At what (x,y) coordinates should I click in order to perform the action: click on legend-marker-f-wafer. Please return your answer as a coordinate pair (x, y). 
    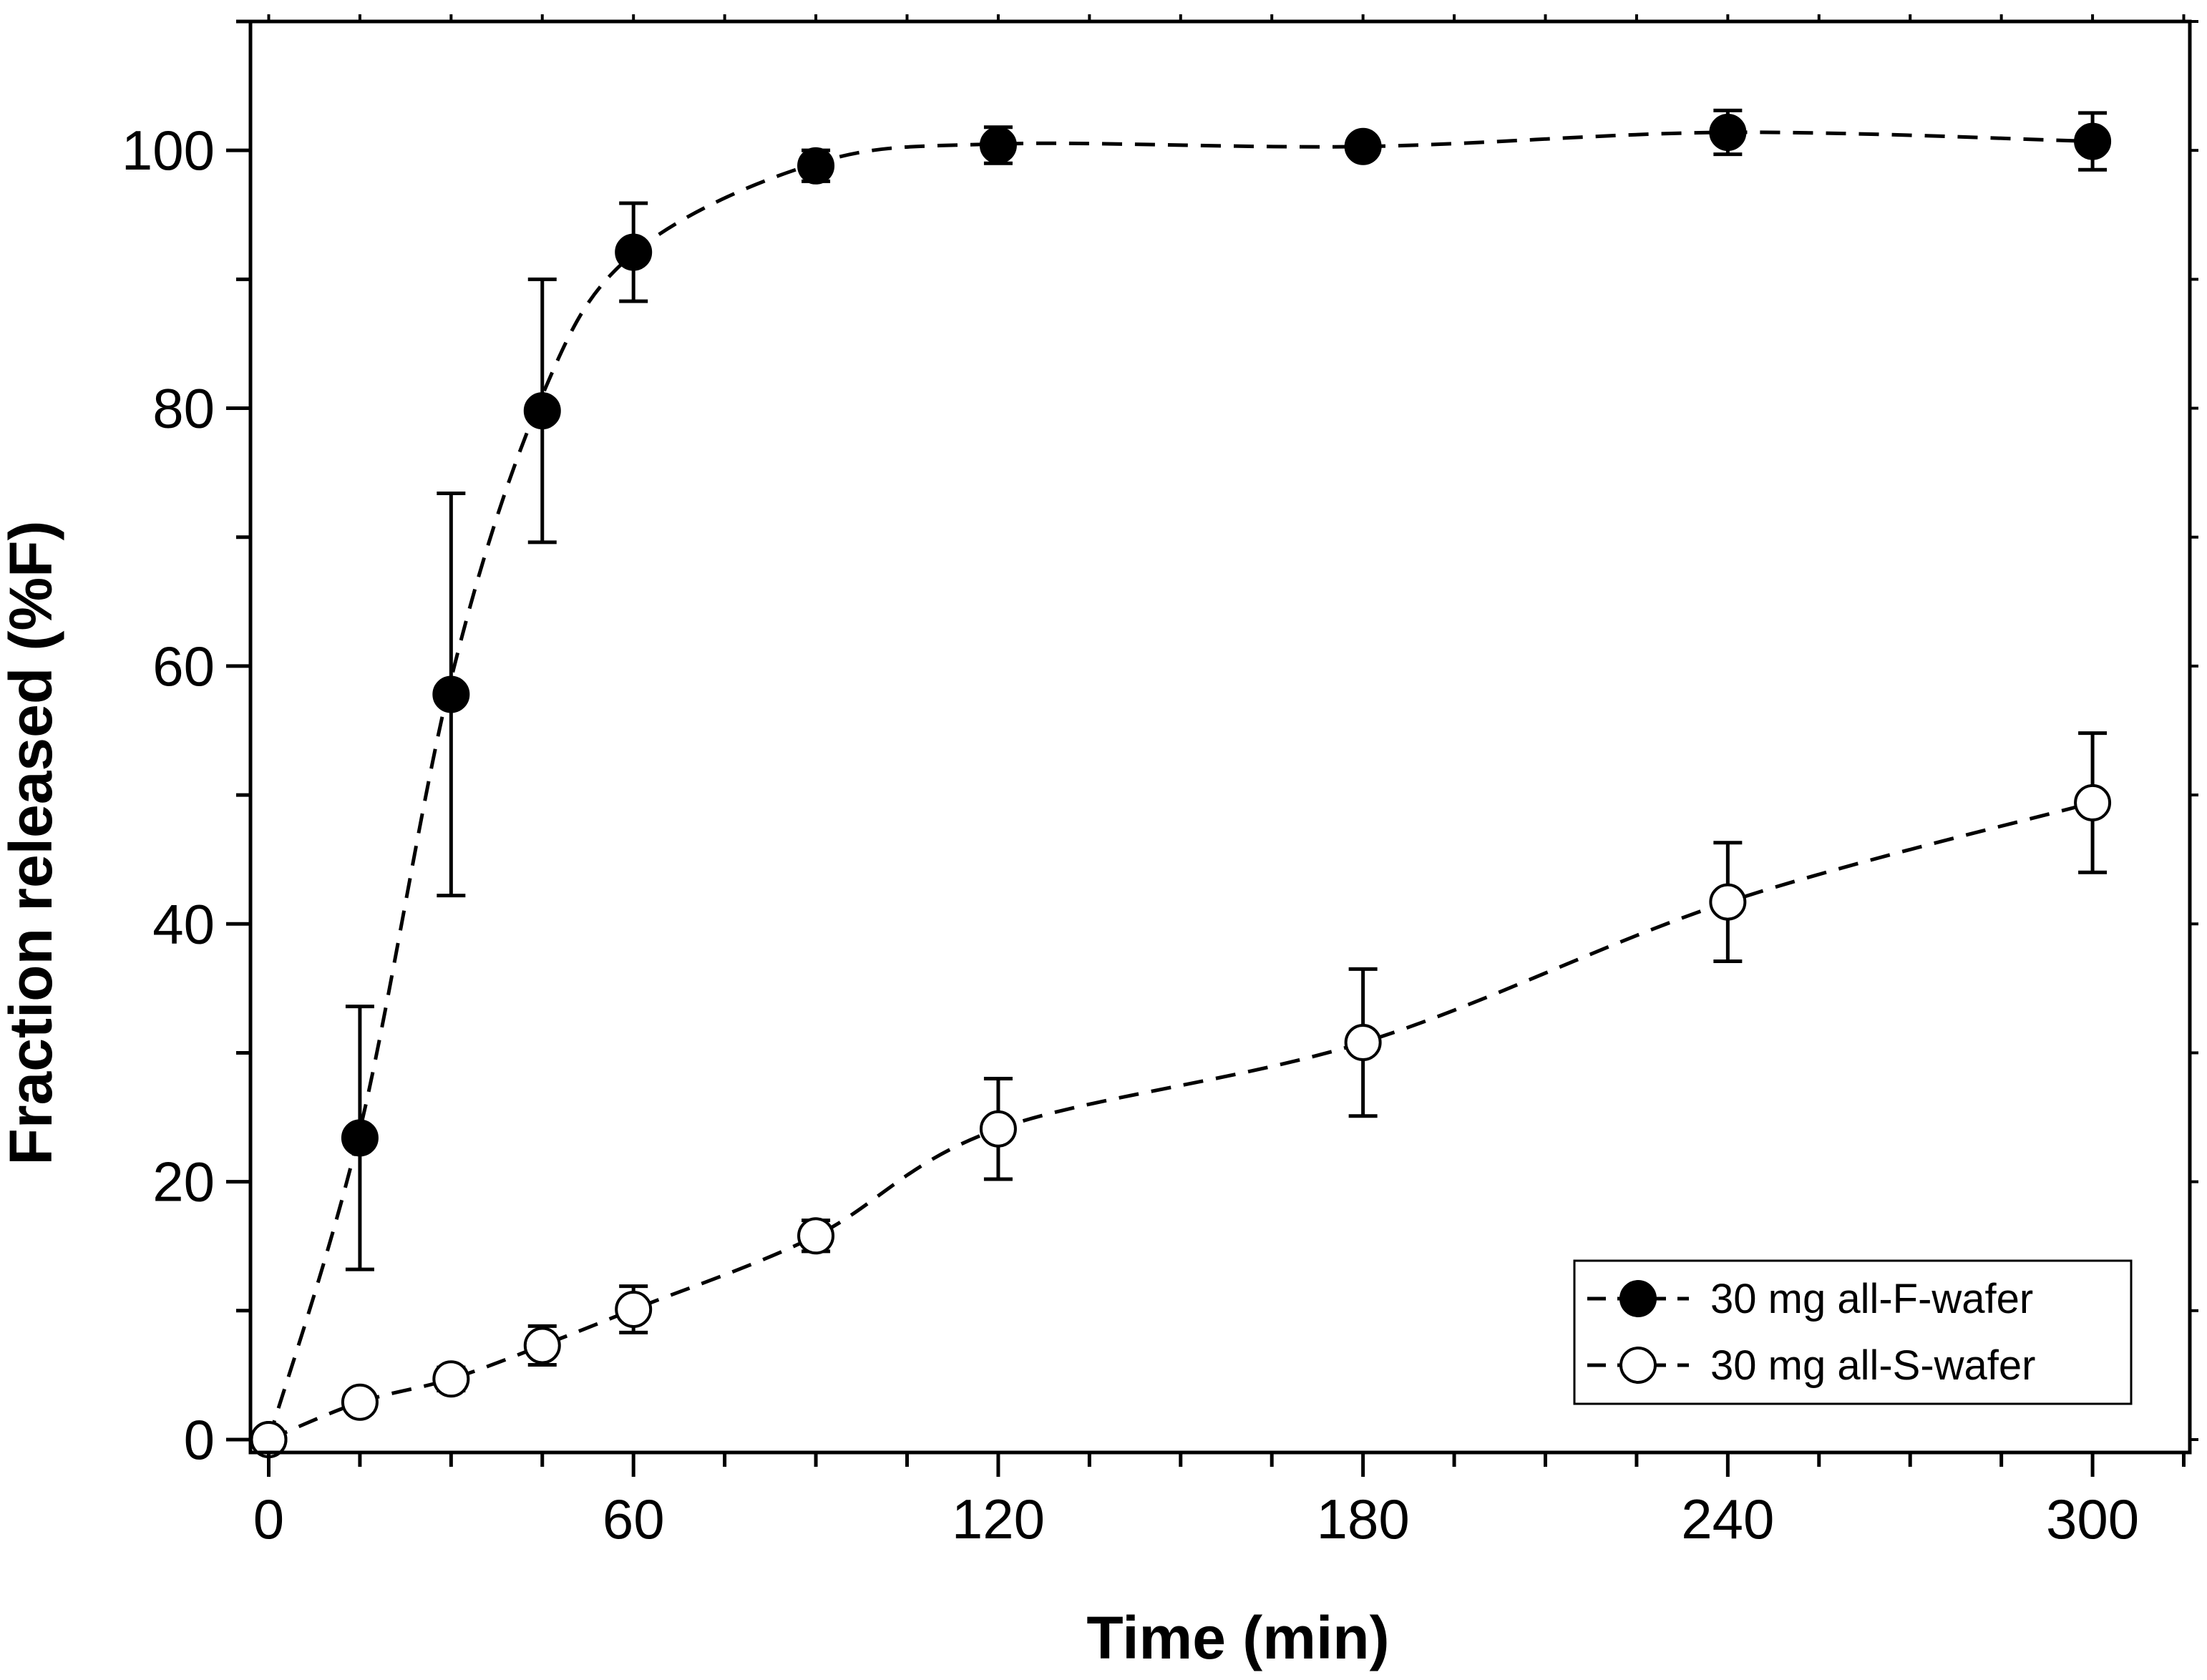
    Looking at the image, I should click on (1638, 1298).